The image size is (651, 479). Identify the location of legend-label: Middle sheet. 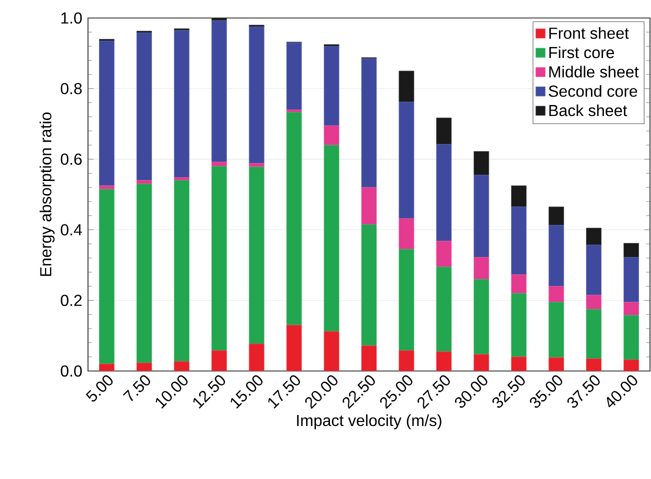
(594, 72).